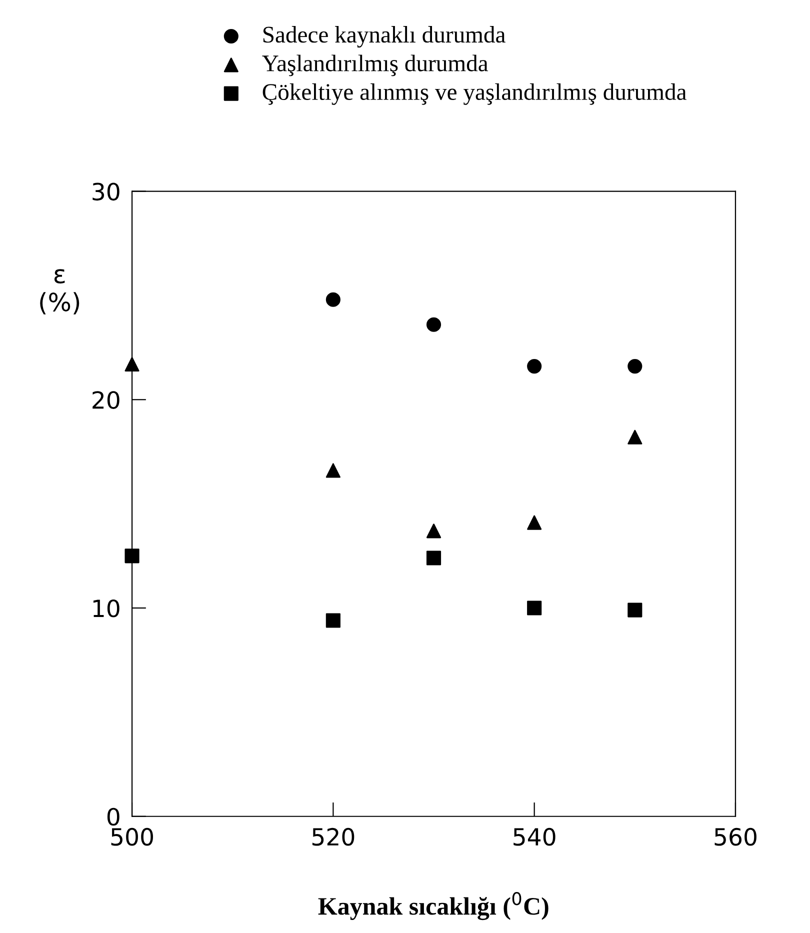 This screenshot has height=933, width=810. Describe the element at coordinates (535, 837) in the screenshot. I see `x-tick-label: 540` at that location.